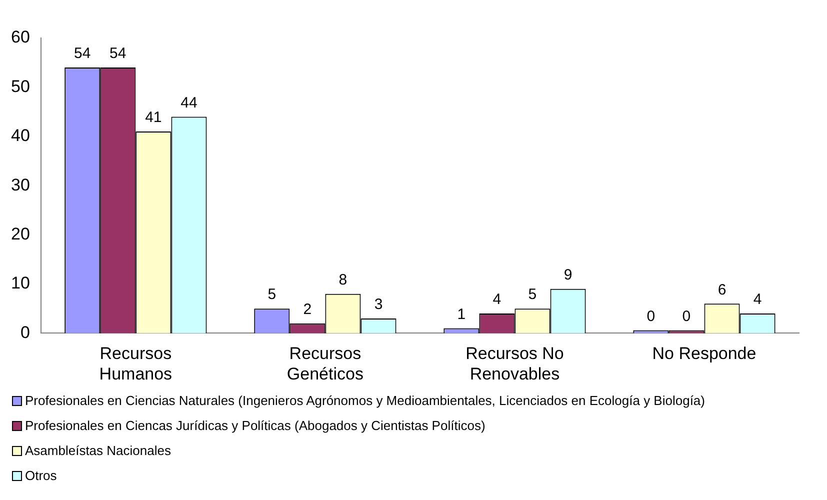 The height and width of the screenshot is (500, 827). Describe the element at coordinates (98, 450) in the screenshot. I see `legend-label: Asambleístas Nacionales` at that location.